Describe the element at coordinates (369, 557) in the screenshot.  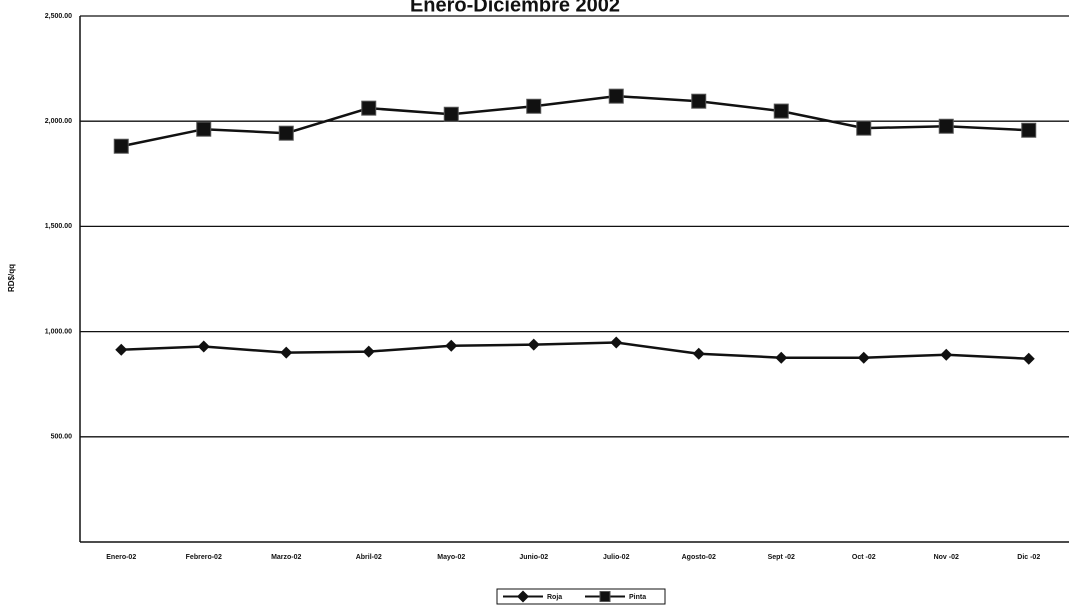
I see `x-tick-label: Abril-02` at that location.